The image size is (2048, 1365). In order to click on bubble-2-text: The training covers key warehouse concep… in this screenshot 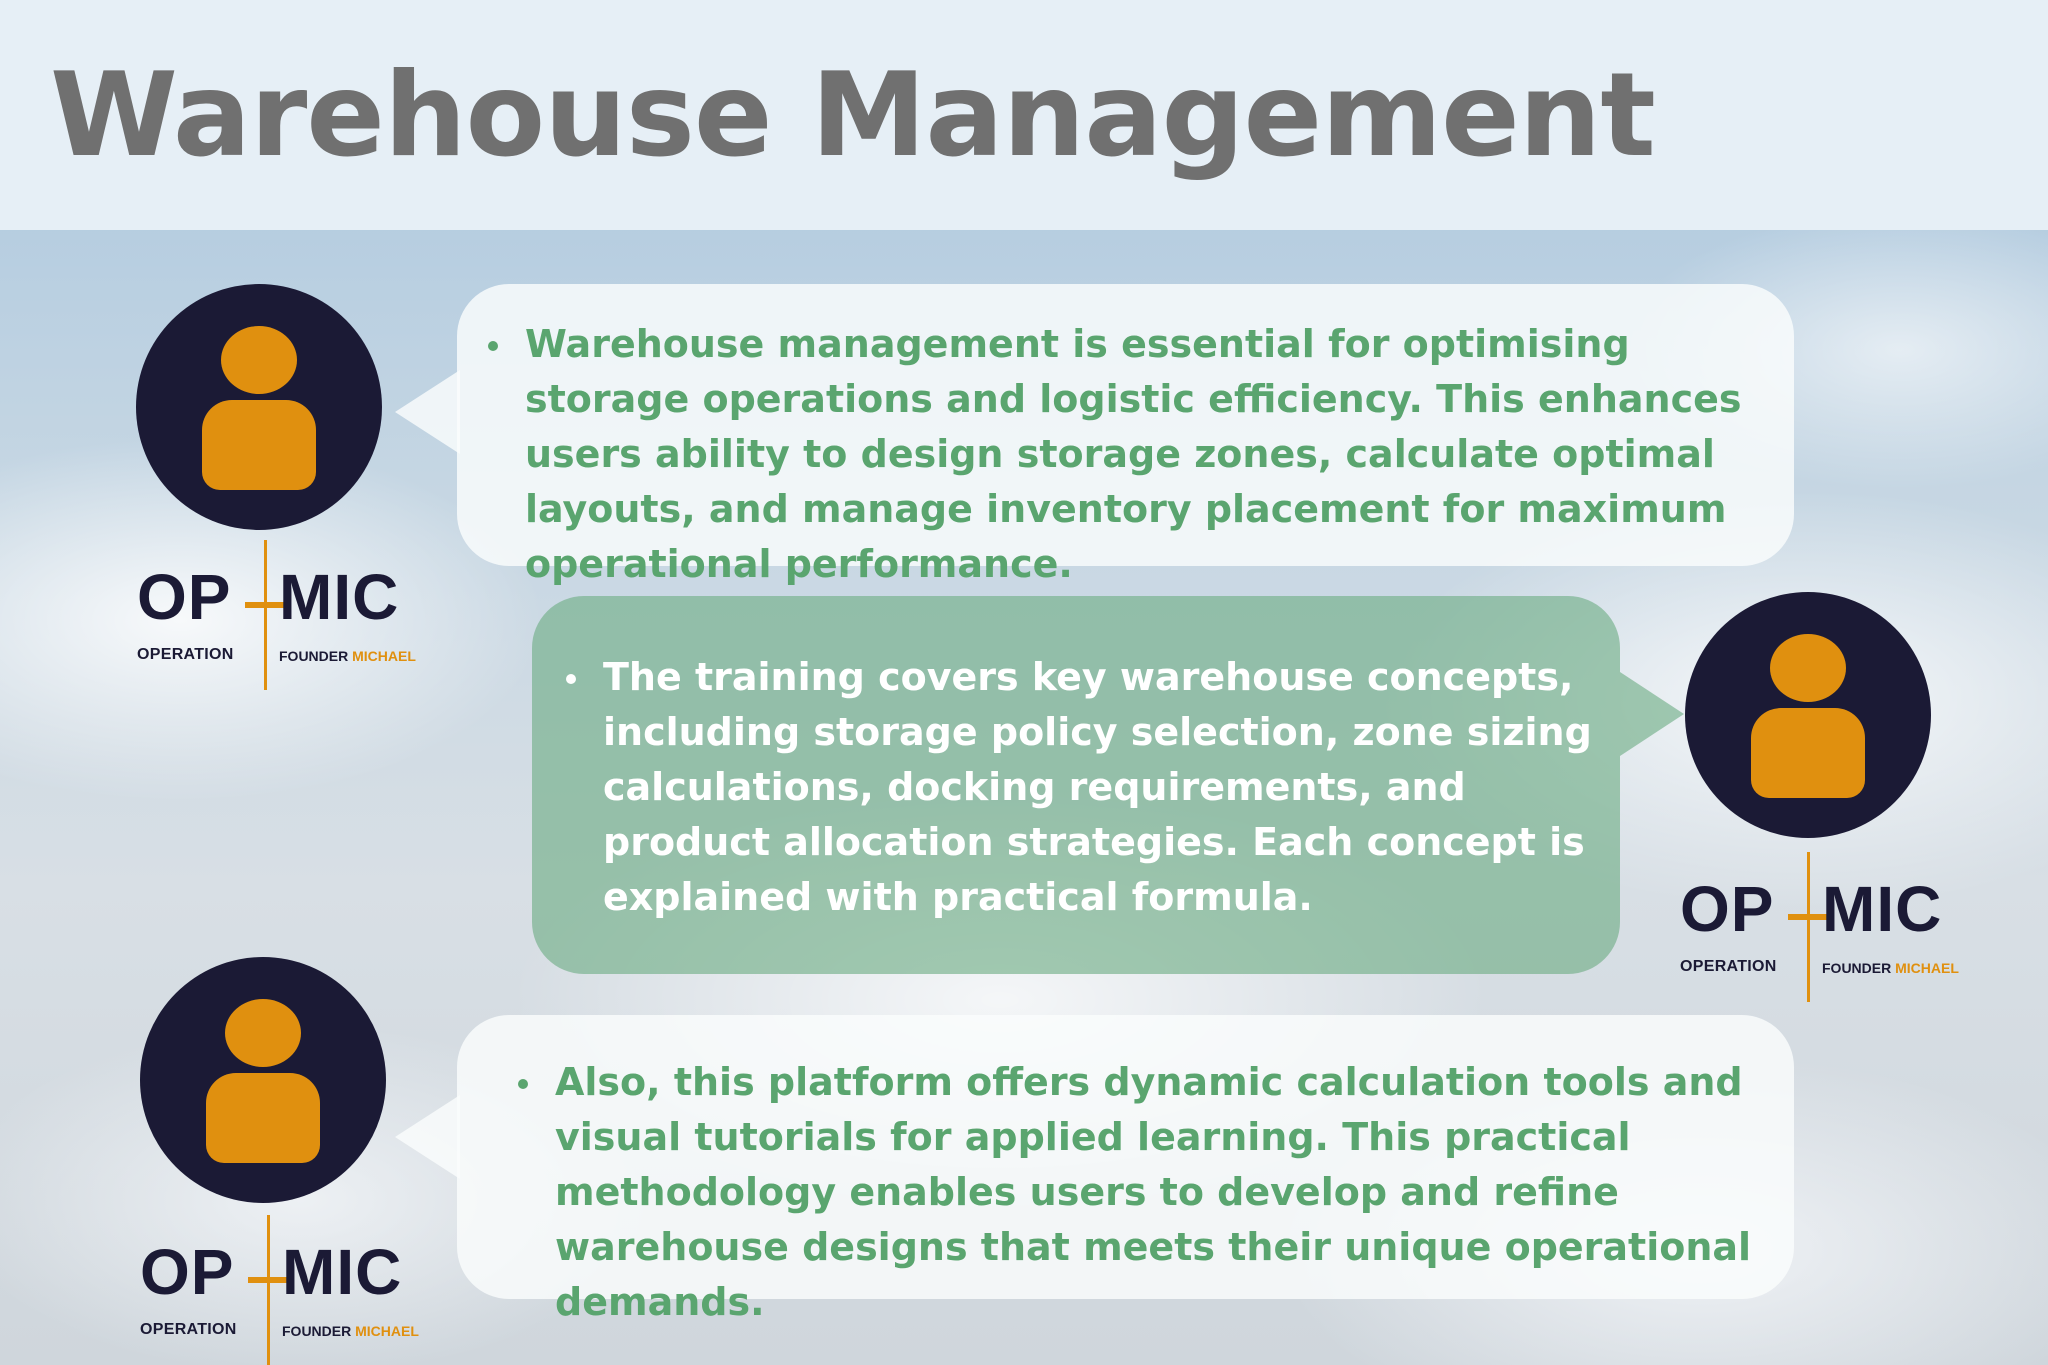, I will do `click(1086, 787)`.